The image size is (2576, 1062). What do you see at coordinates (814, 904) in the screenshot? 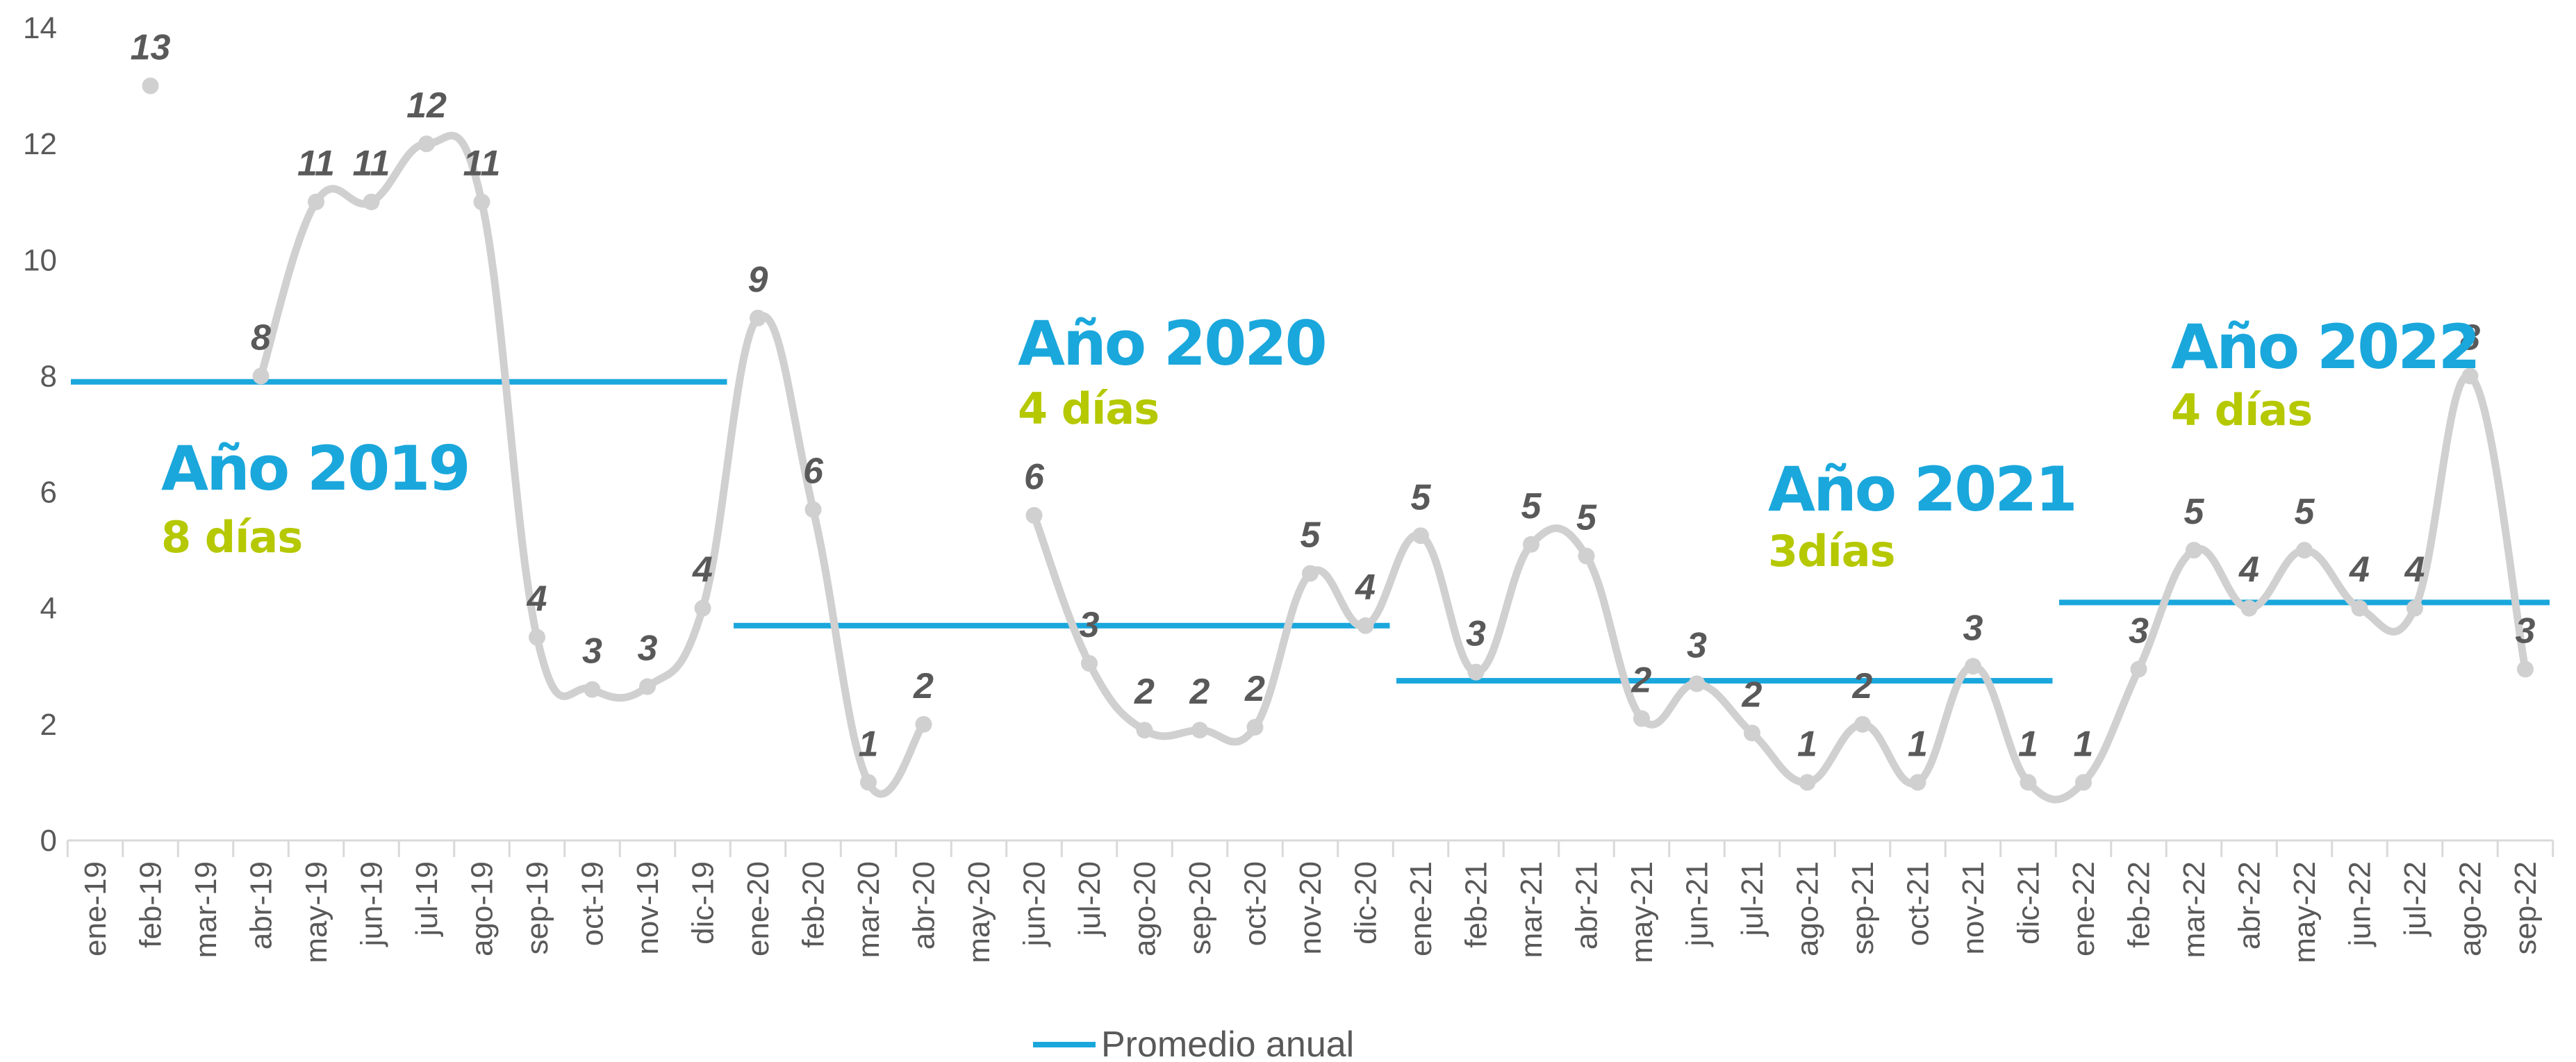
I see `x-tick-label: feb-20` at bounding box center [814, 904].